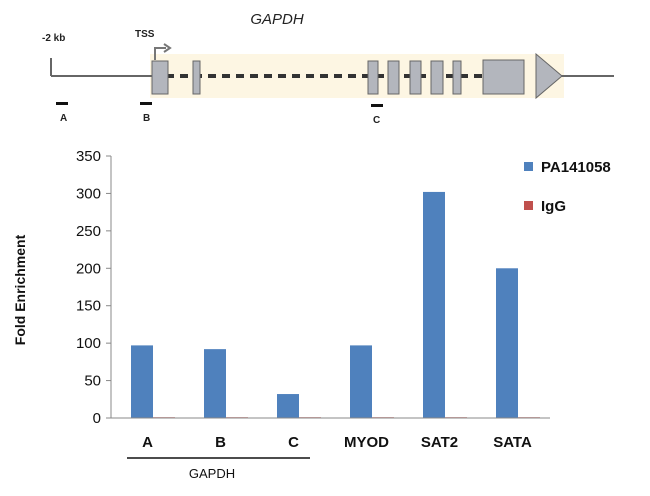  I want to click on x-tick-label: SAT2, so click(439, 442).